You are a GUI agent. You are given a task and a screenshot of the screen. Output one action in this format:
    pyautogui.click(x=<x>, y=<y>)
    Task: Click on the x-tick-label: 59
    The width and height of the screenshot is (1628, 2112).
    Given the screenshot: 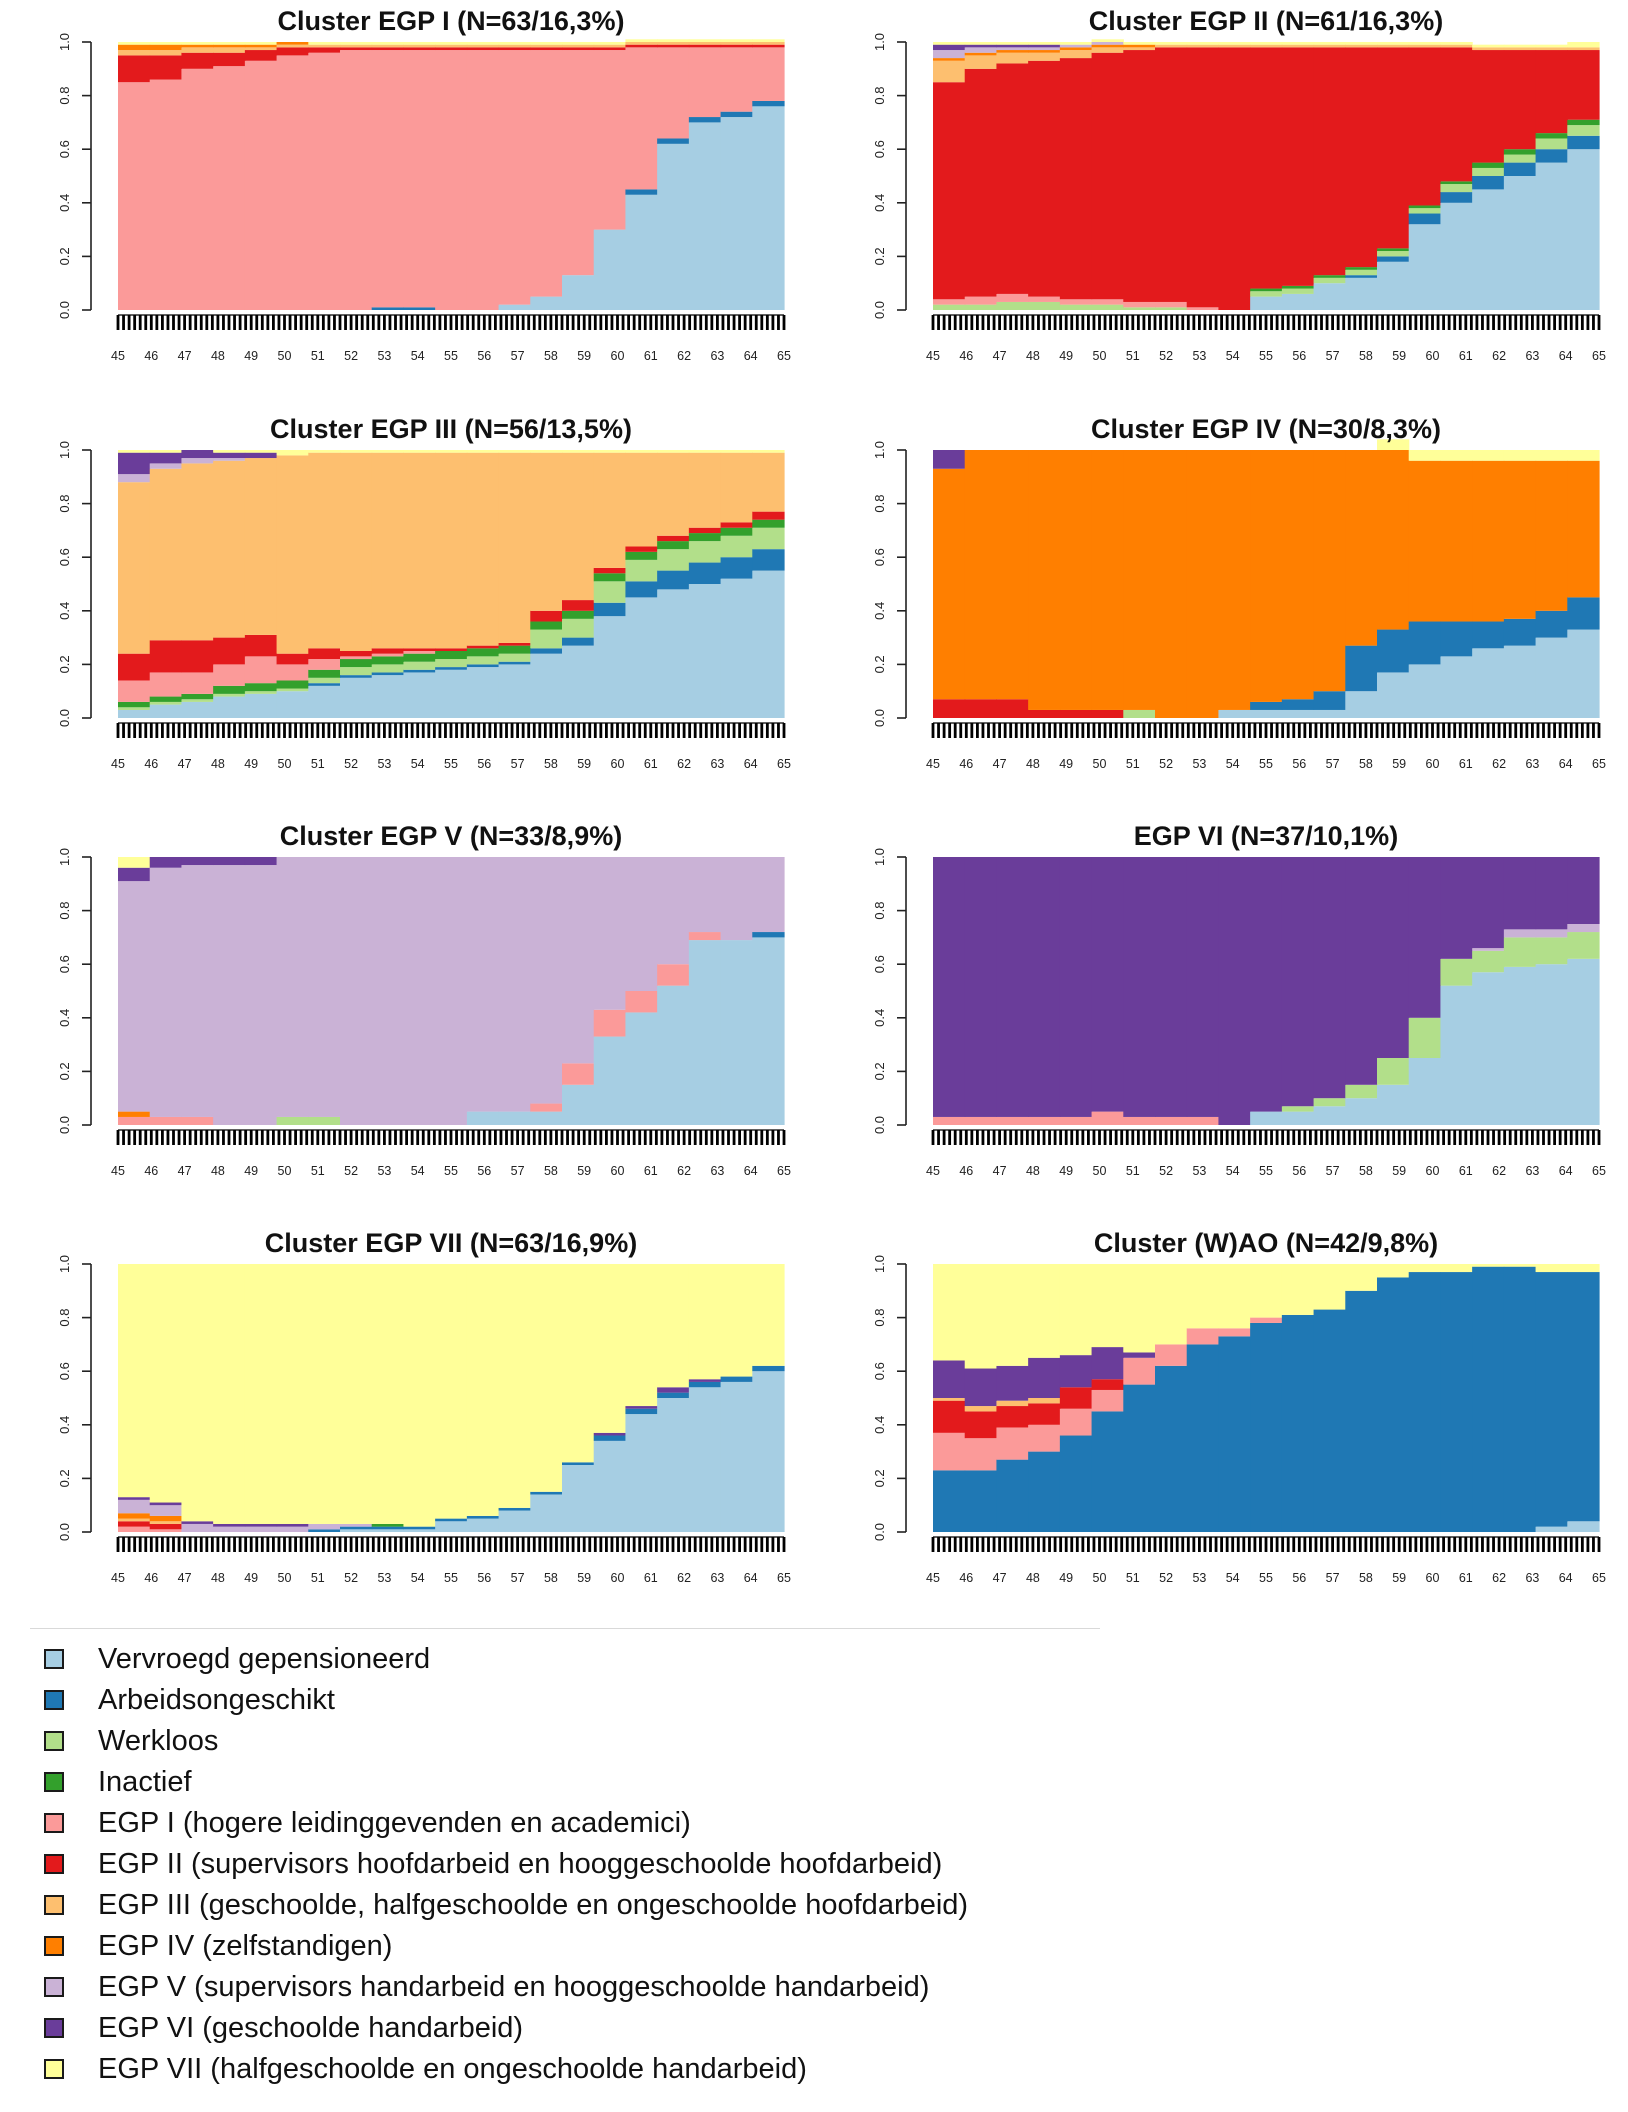 What is the action you would take?
    pyautogui.click(x=1399, y=356)
    